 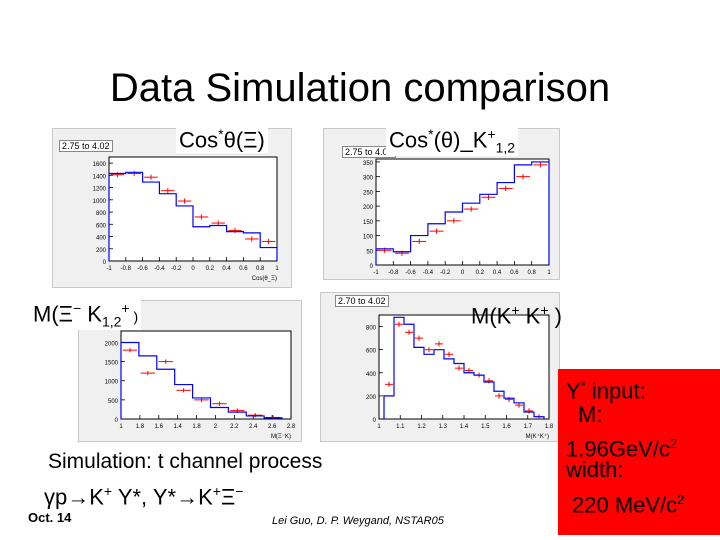 What do you see at coordinates (368, 223) in the screenshot?
I see `y-tick-label: 150` at bounding box center [368, 223].